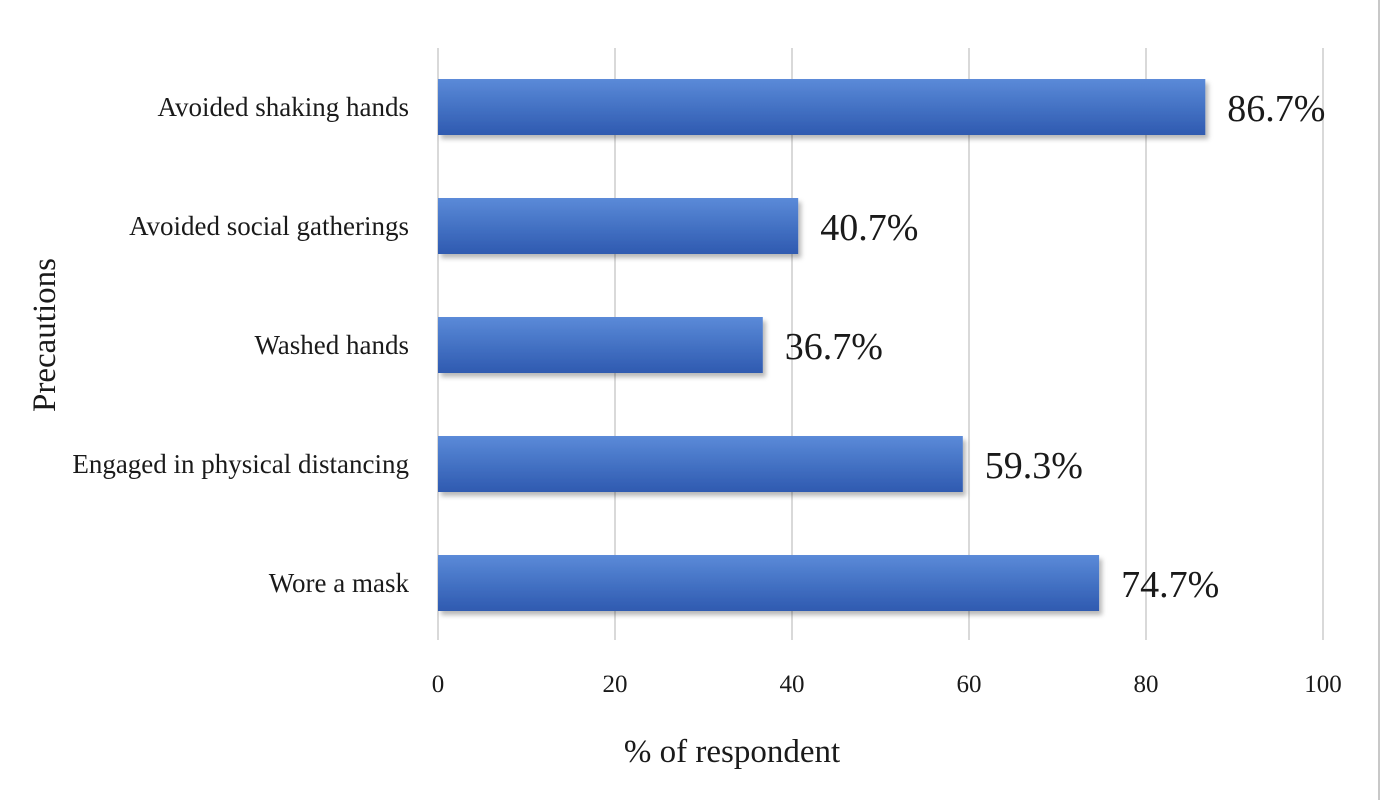 This screenshot has width=1400, height=805. What do you see at coordinates (834, 347) in the screenshot?
I see `bar-data-label: 36.7%` at bounding box center [834, 347].